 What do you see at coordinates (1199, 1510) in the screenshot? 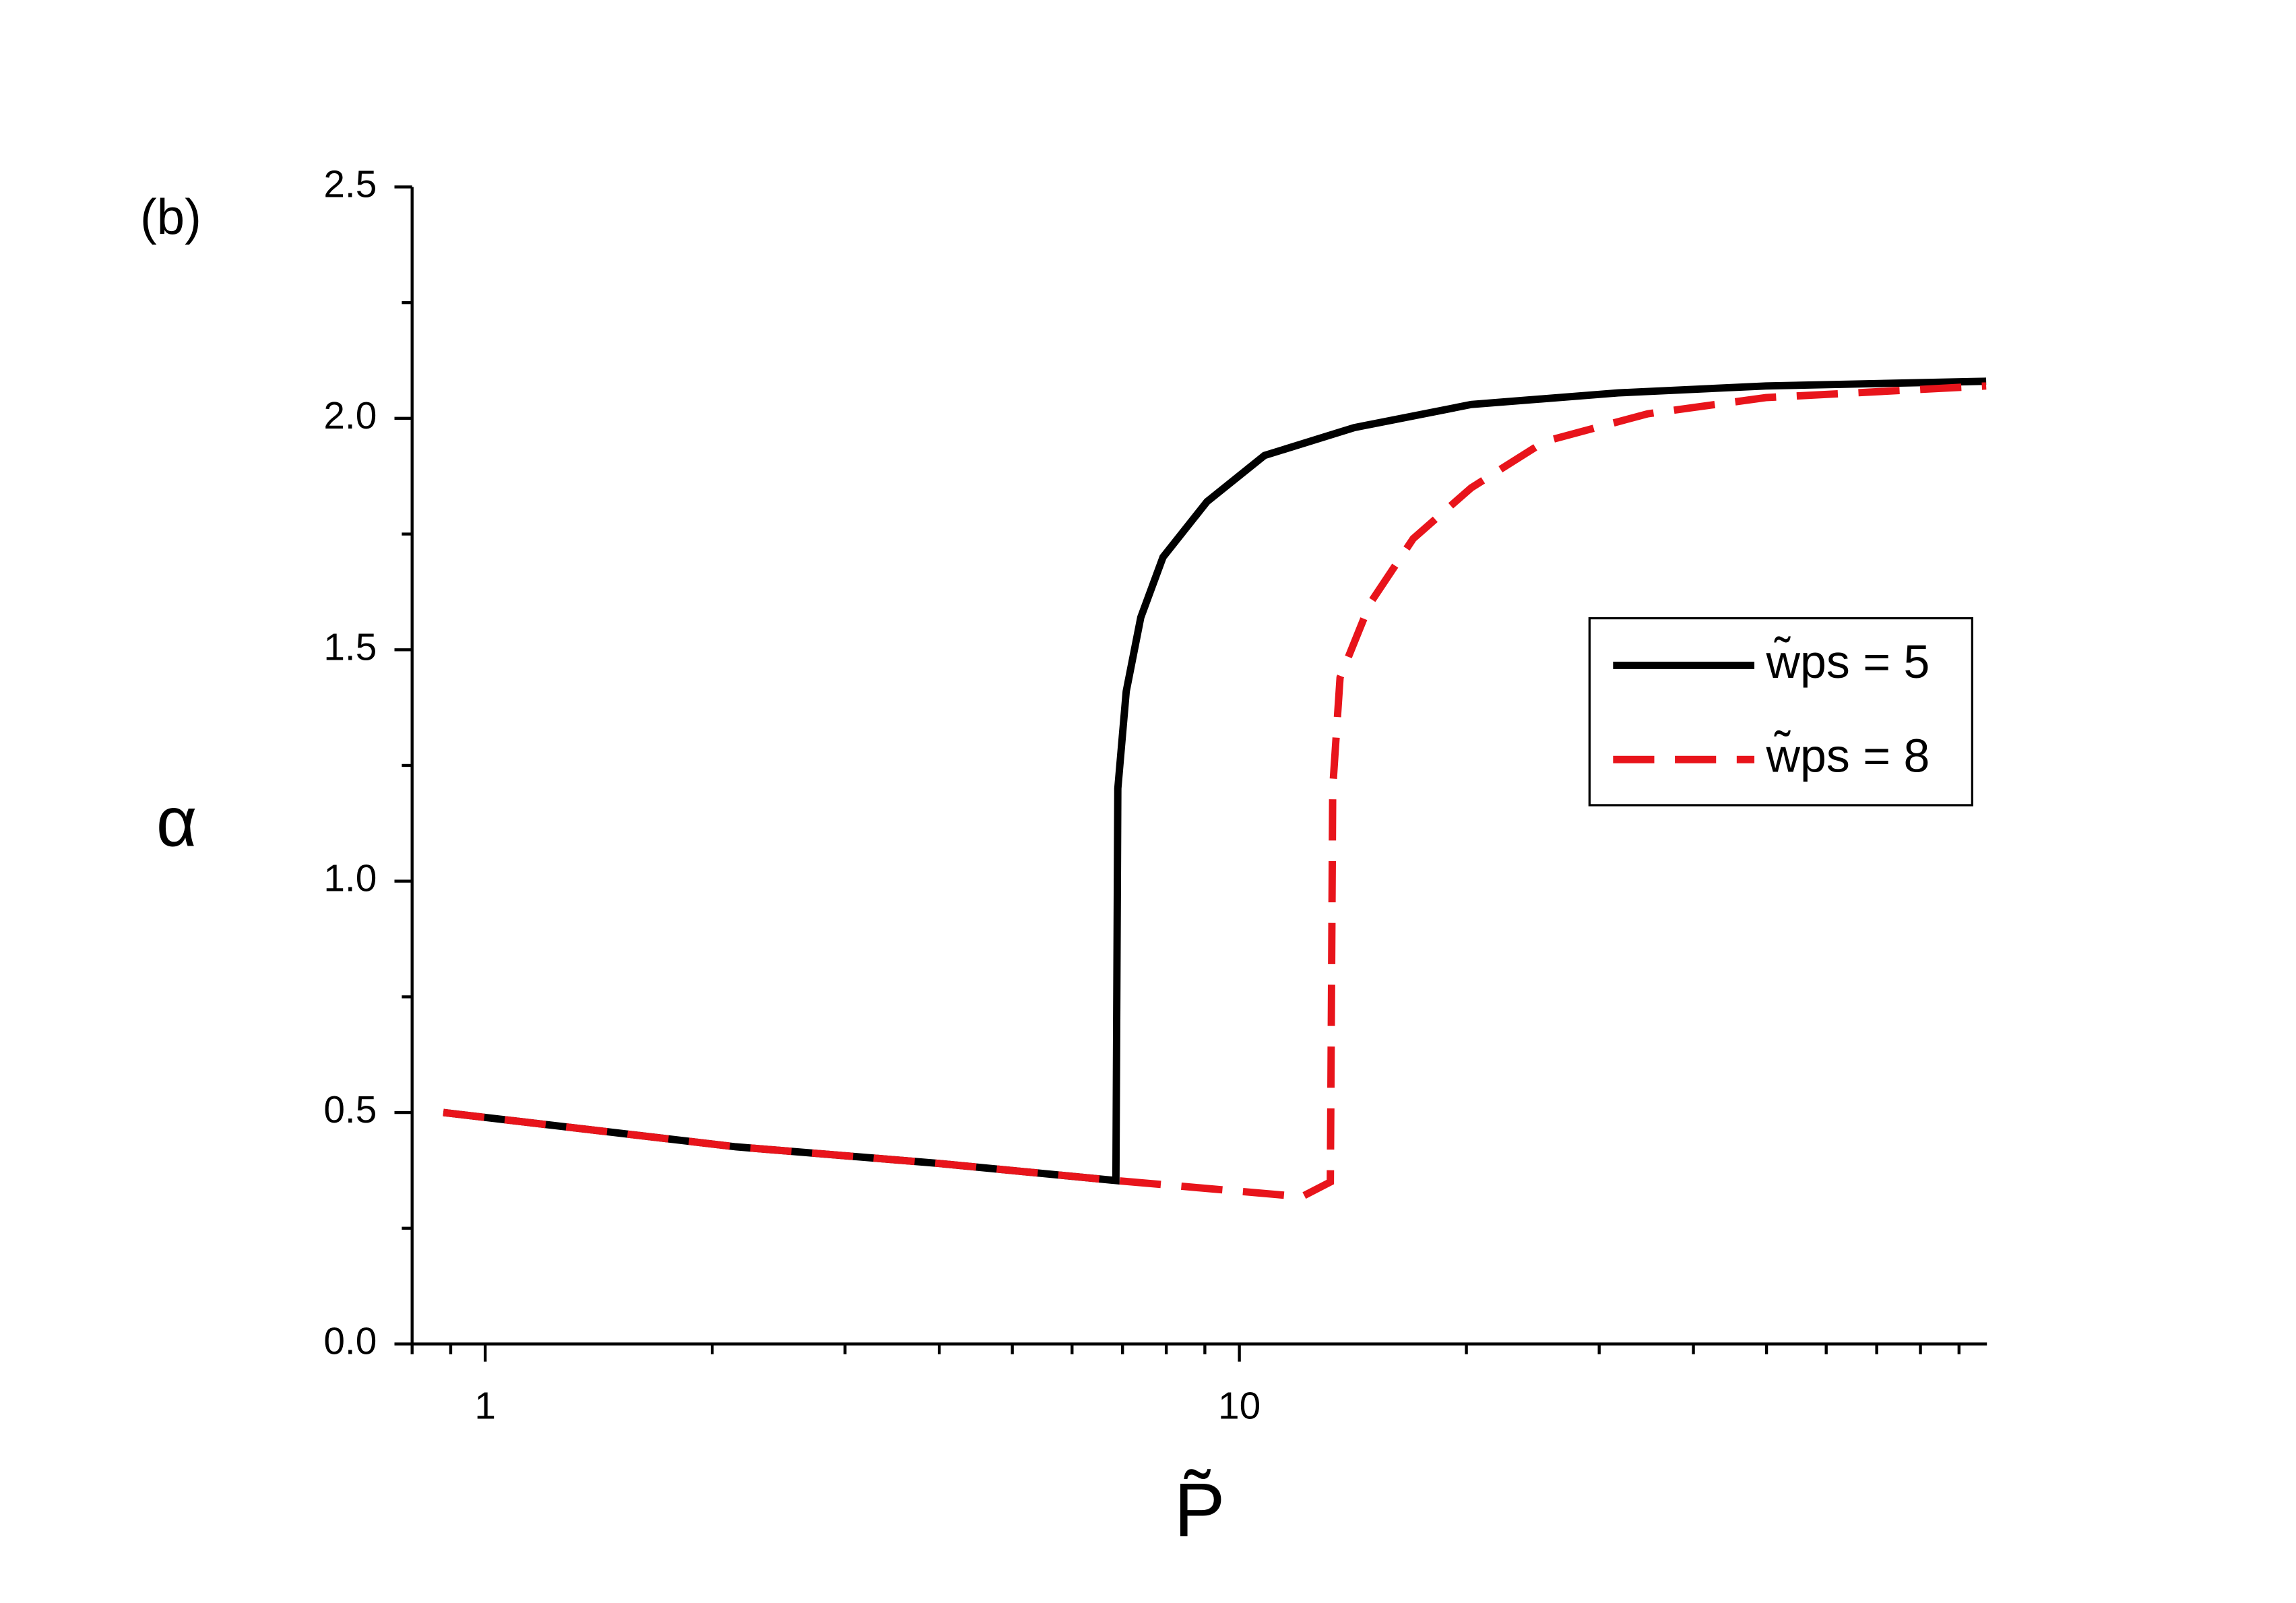
I see `x-axis-label: P̃` at bounding box center [1199, 1510].